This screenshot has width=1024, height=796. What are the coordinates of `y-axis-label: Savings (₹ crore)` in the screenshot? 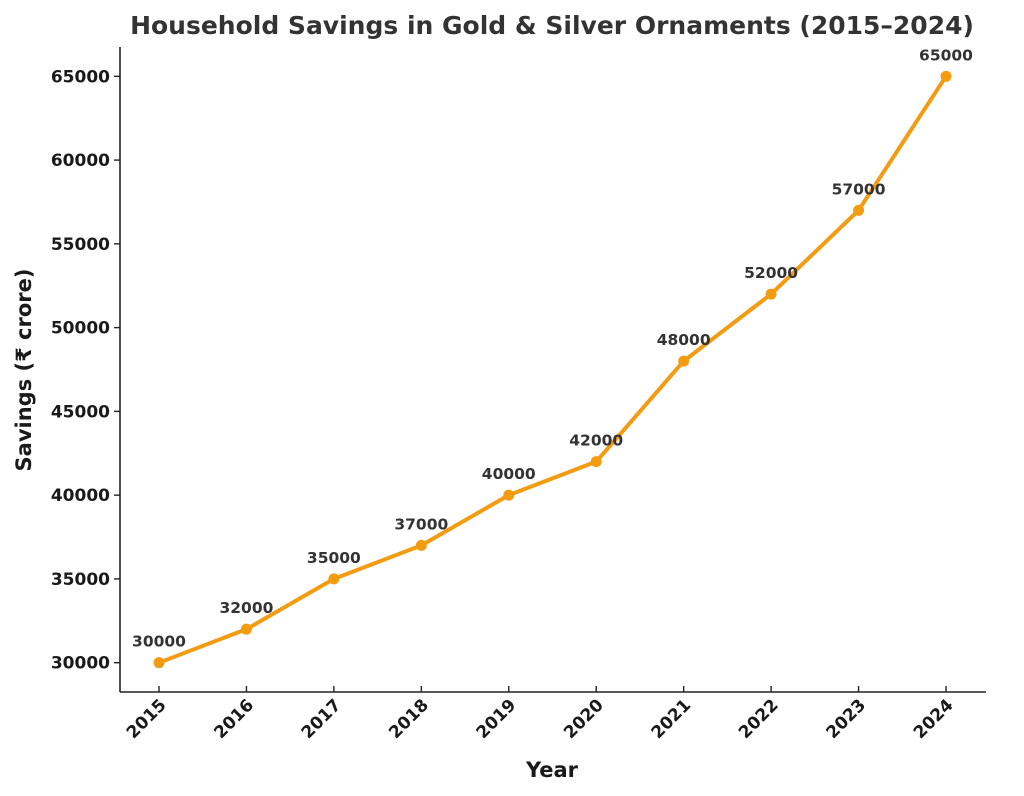 It's located at (24, 370).